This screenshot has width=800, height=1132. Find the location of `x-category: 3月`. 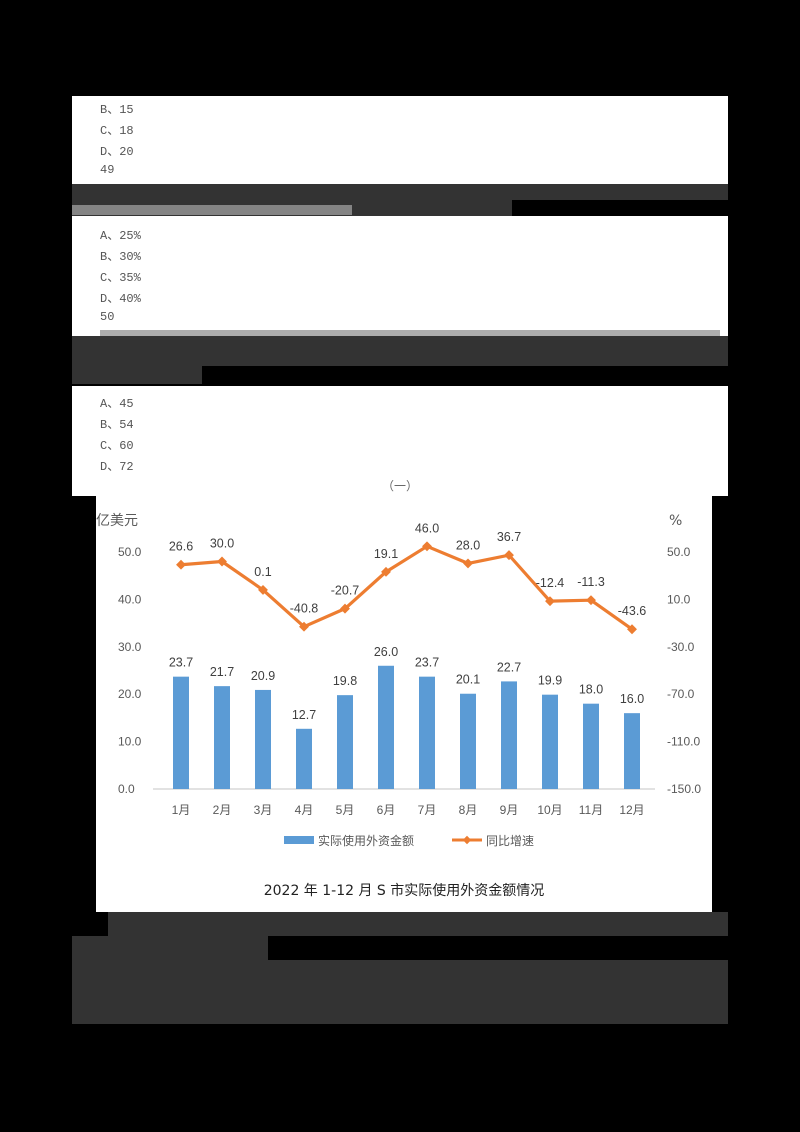

x-category: 3月 is located at coordinates (263, 810).